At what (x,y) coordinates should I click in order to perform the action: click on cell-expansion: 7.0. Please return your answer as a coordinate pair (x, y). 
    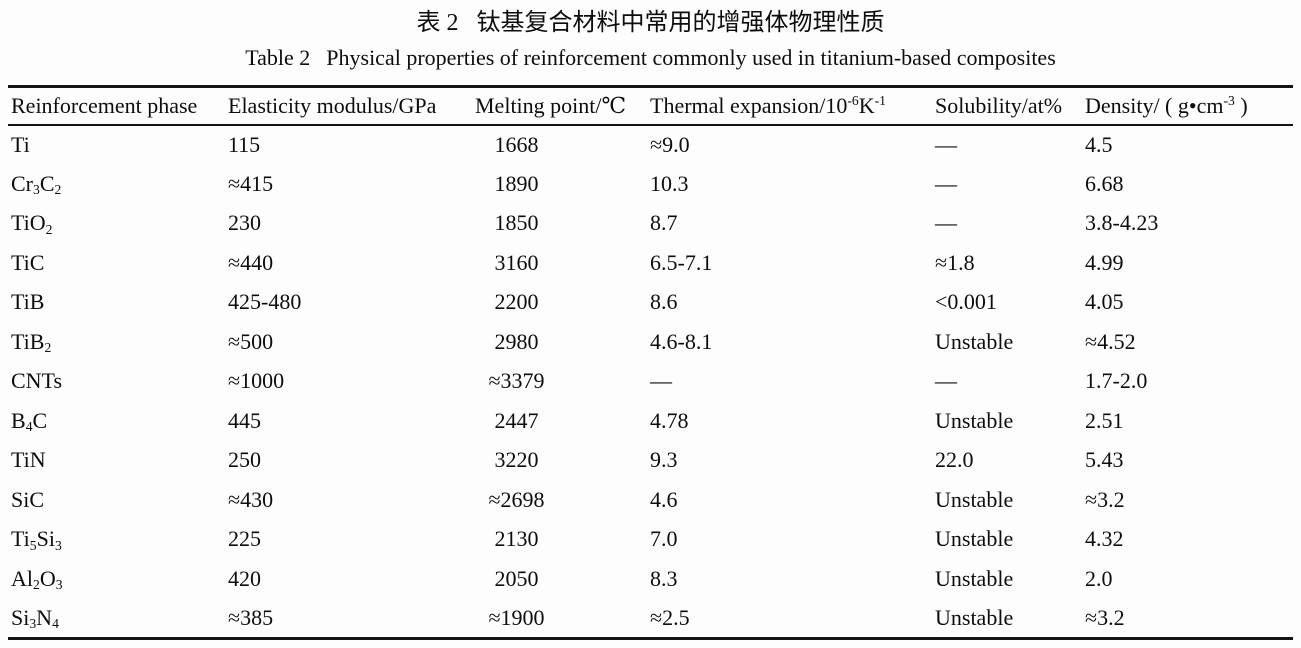
    Looking at the image, I should click on (664, 539).